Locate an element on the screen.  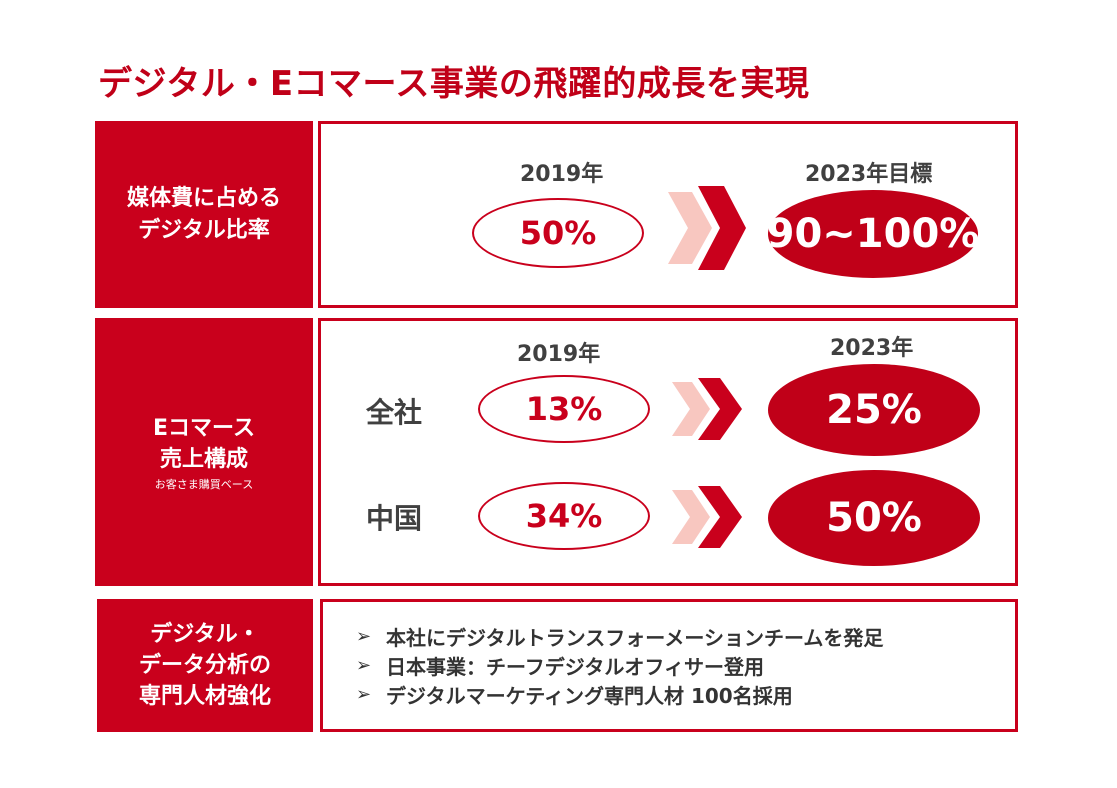
value-from-oval: 13% is located at coordinates (564, 409).